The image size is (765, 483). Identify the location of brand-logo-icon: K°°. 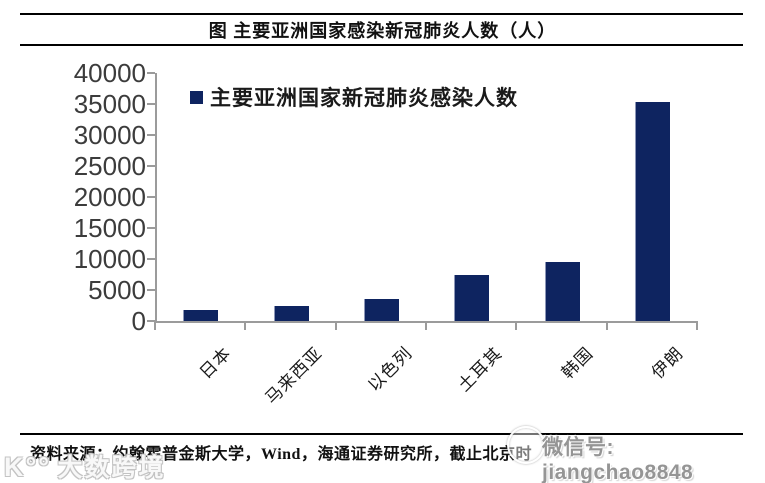
(28, 467).